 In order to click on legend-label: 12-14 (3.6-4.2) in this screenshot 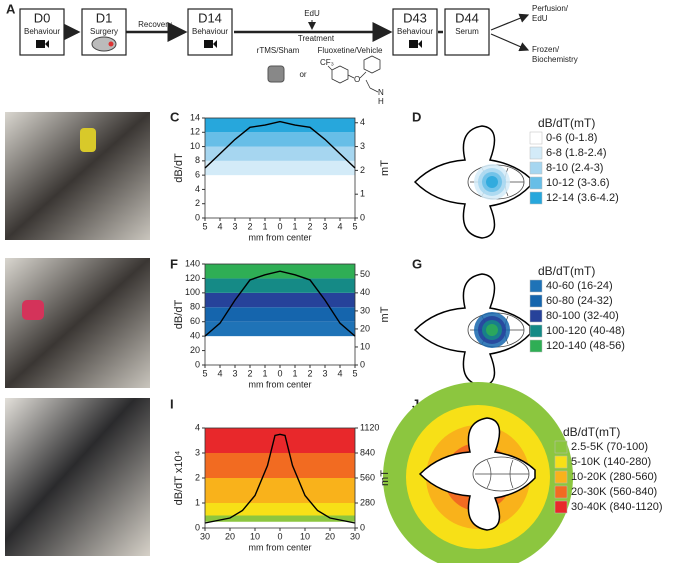, I will do `click(582, 198)`.